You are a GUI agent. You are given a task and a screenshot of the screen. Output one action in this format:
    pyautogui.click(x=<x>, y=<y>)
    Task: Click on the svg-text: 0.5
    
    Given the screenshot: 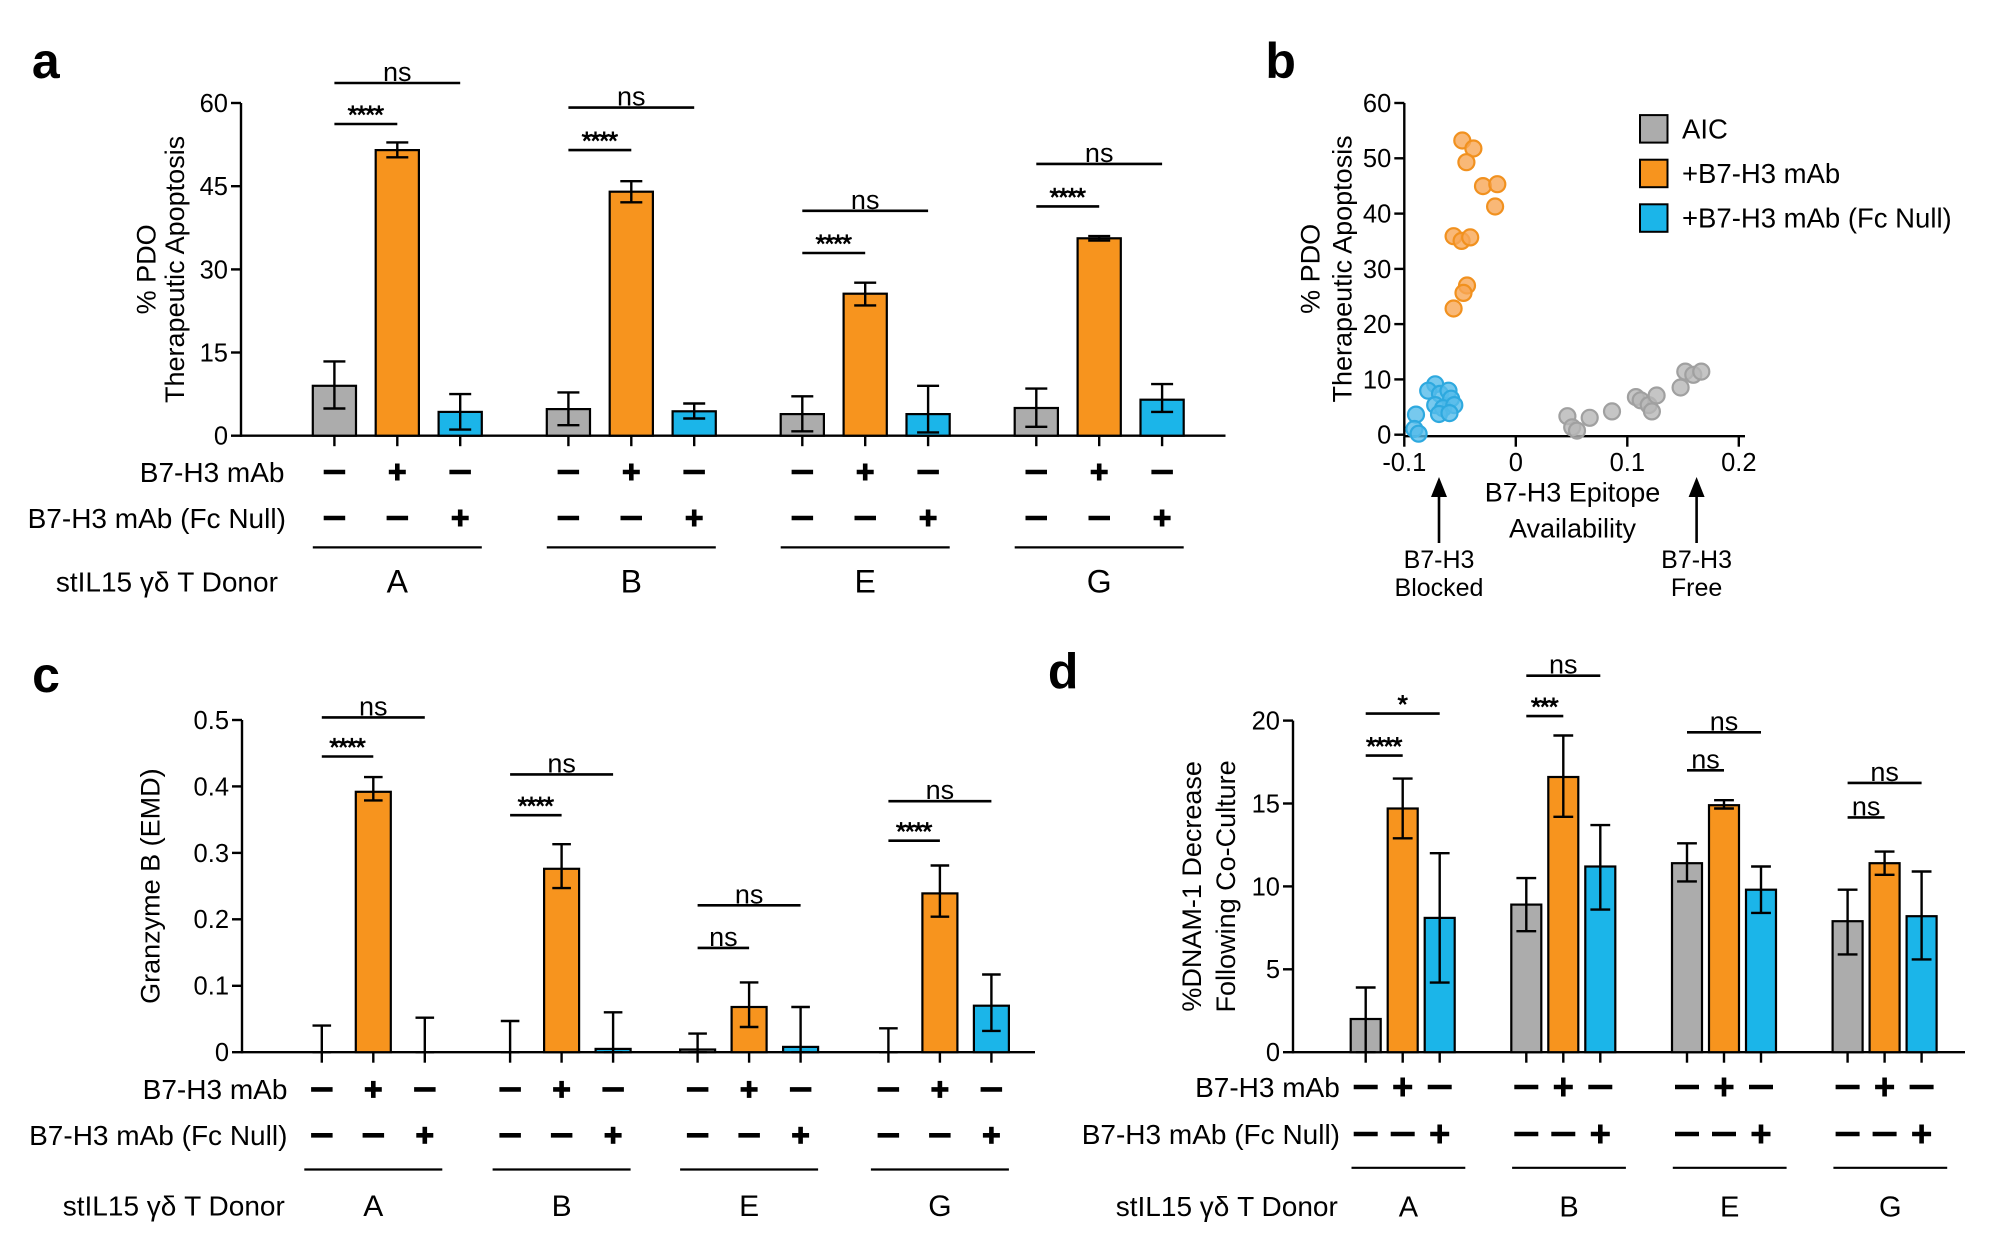 What is the action you would take?
    pyautogui.click(x=211, y=721)
    